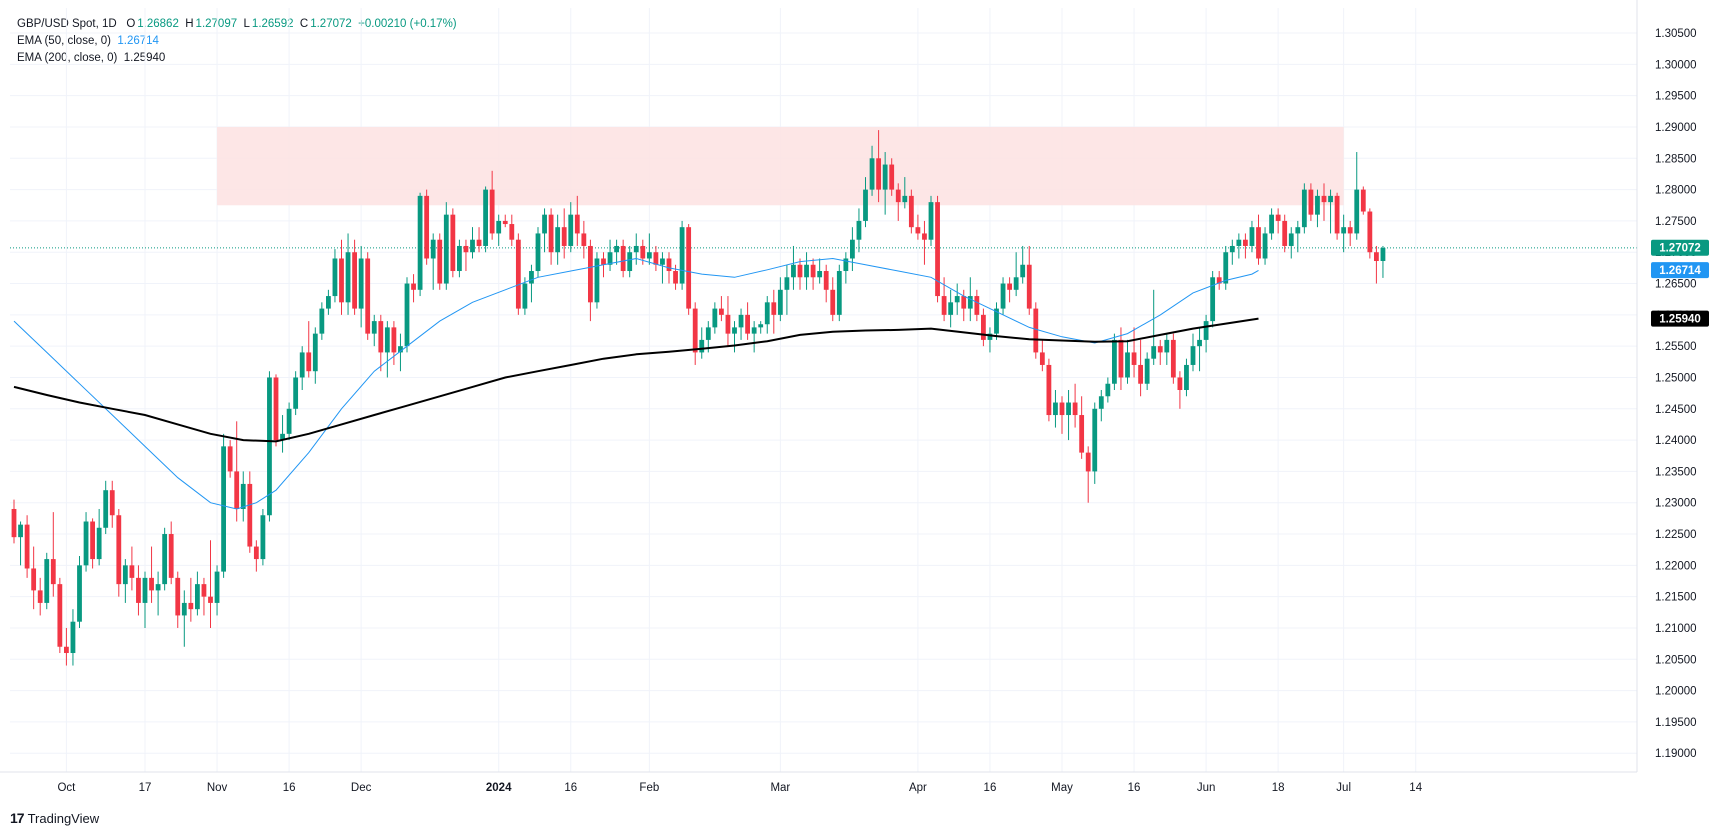 This screenshot has width=1723, height=835. What do you see at coordinates (1676, 754) in the screenshot?
I see `price-tick-label: 1.19000` at bounding box center [1676, 754].